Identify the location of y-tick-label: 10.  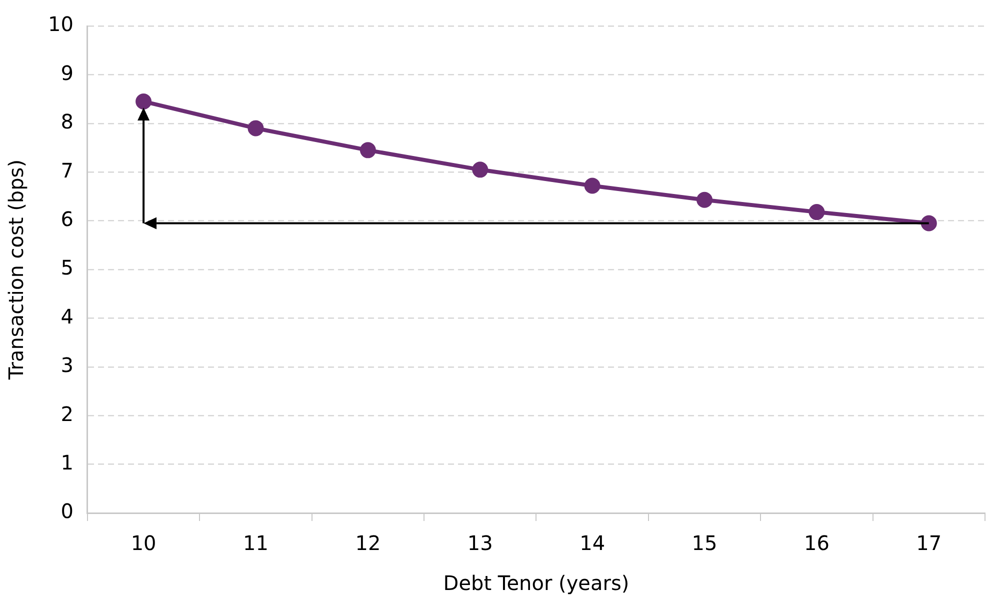
(61, 24).